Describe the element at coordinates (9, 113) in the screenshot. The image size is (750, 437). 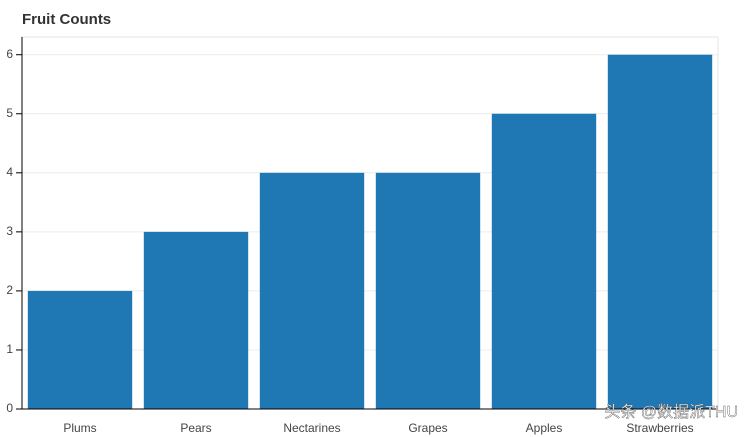
I see `y-tick-label: 5` at that location.